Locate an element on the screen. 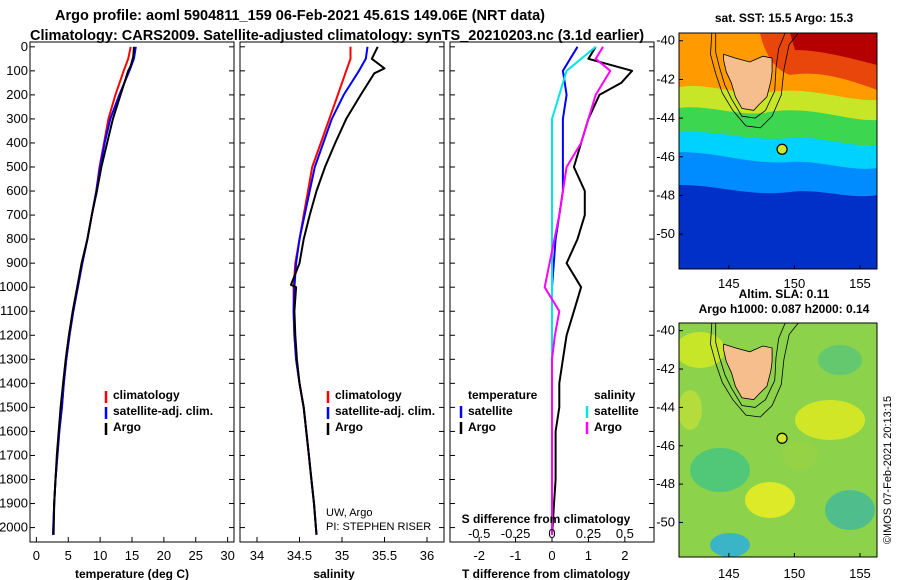  x-tick-label: 15 is located at coordinates (132, 555).